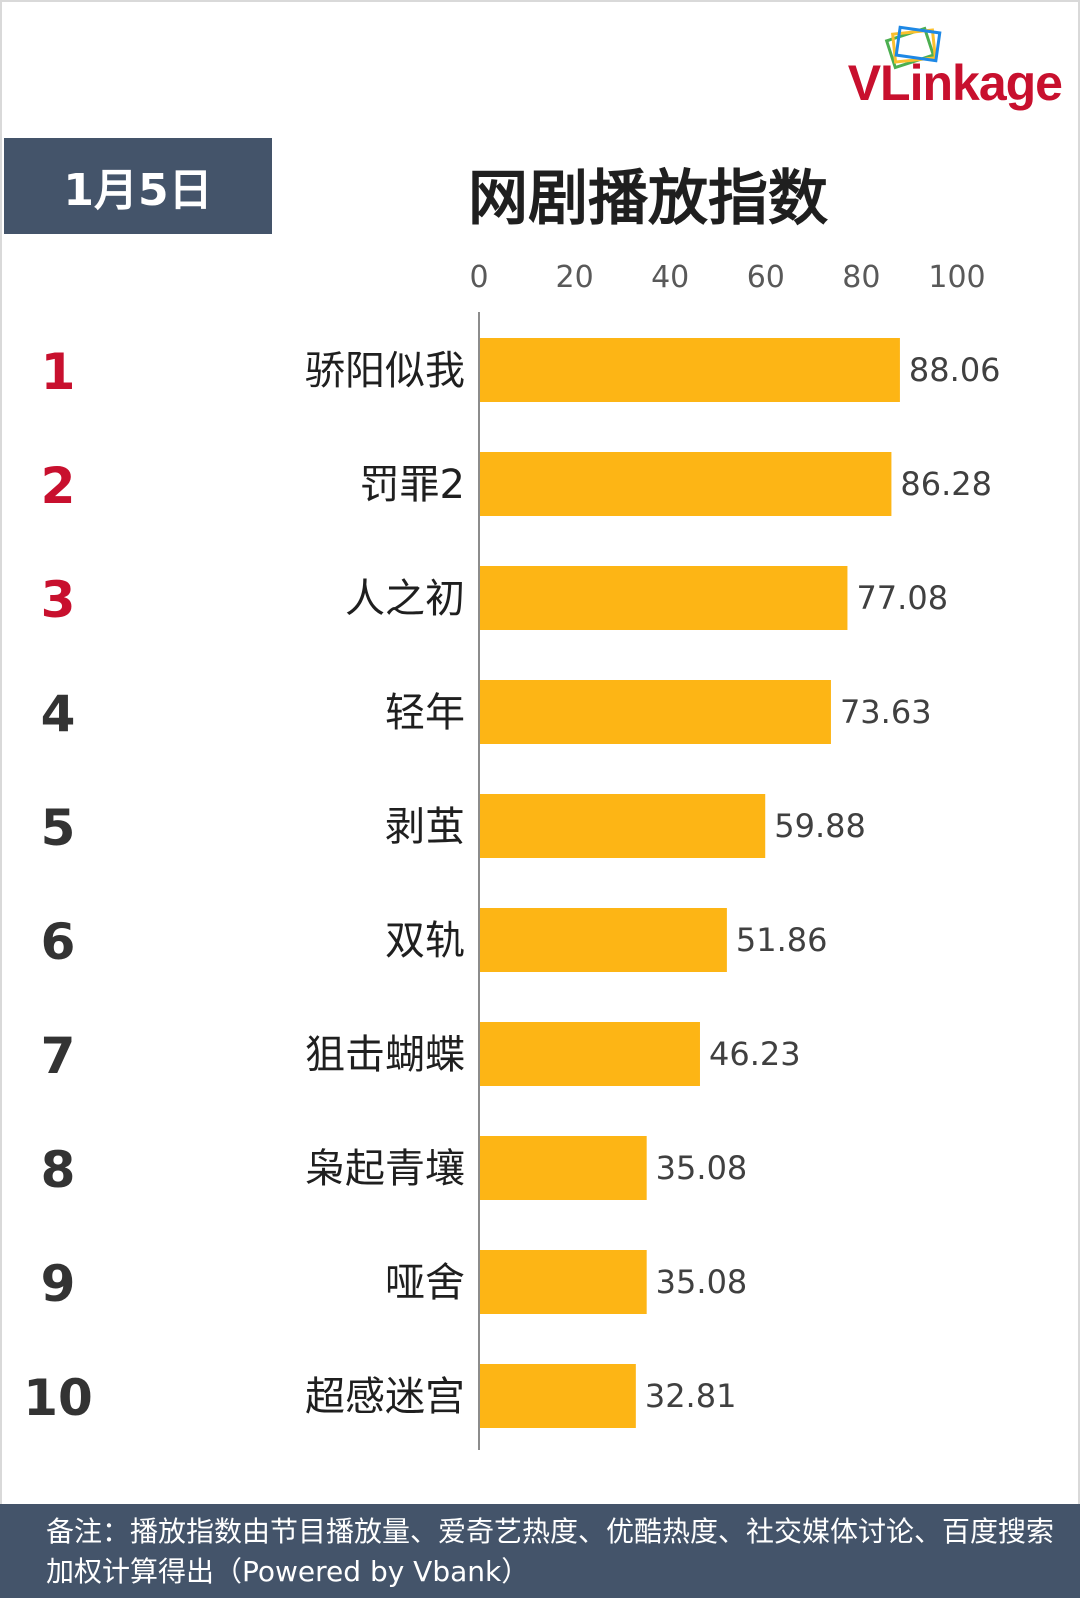 This screenshot has width=1080, height=1598. What do you see at coordinates (58, 714) in the screenshot?
I see `rank-number: 4` at bounding box center [58, 714].